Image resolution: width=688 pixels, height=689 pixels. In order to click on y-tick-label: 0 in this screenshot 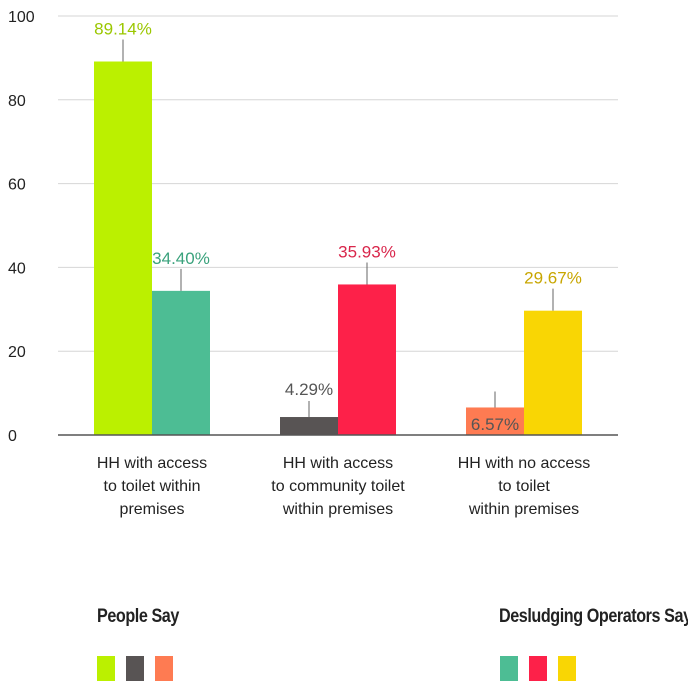, I will do `click(12, 436)`.